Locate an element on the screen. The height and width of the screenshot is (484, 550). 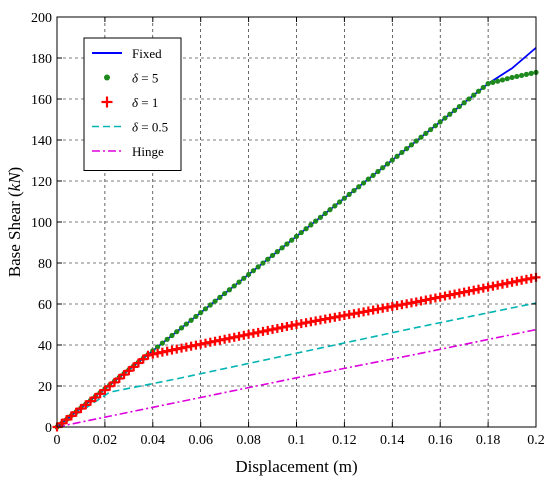
legend-label-value: = 5 is located at coordinates (148, 78).